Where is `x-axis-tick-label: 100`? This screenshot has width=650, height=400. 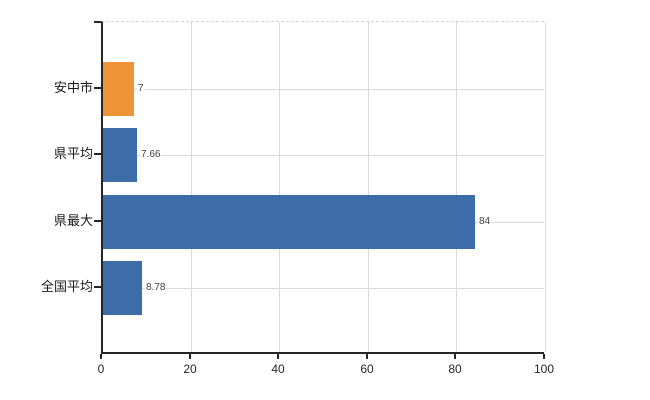
x-axis-tick-label: 100 is located at coordinates (544, 369).